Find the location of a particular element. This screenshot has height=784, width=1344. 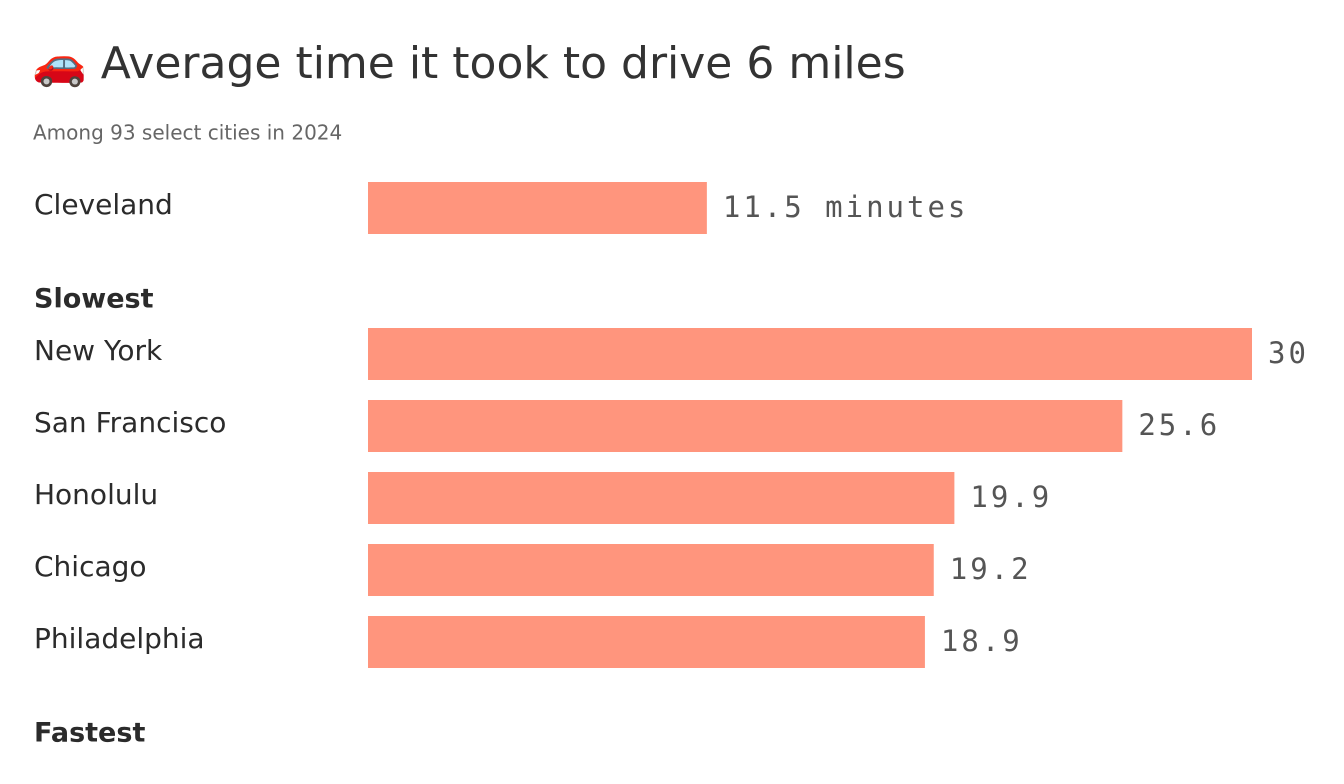

category-label: Chicago is located at coordinates (90, 566).